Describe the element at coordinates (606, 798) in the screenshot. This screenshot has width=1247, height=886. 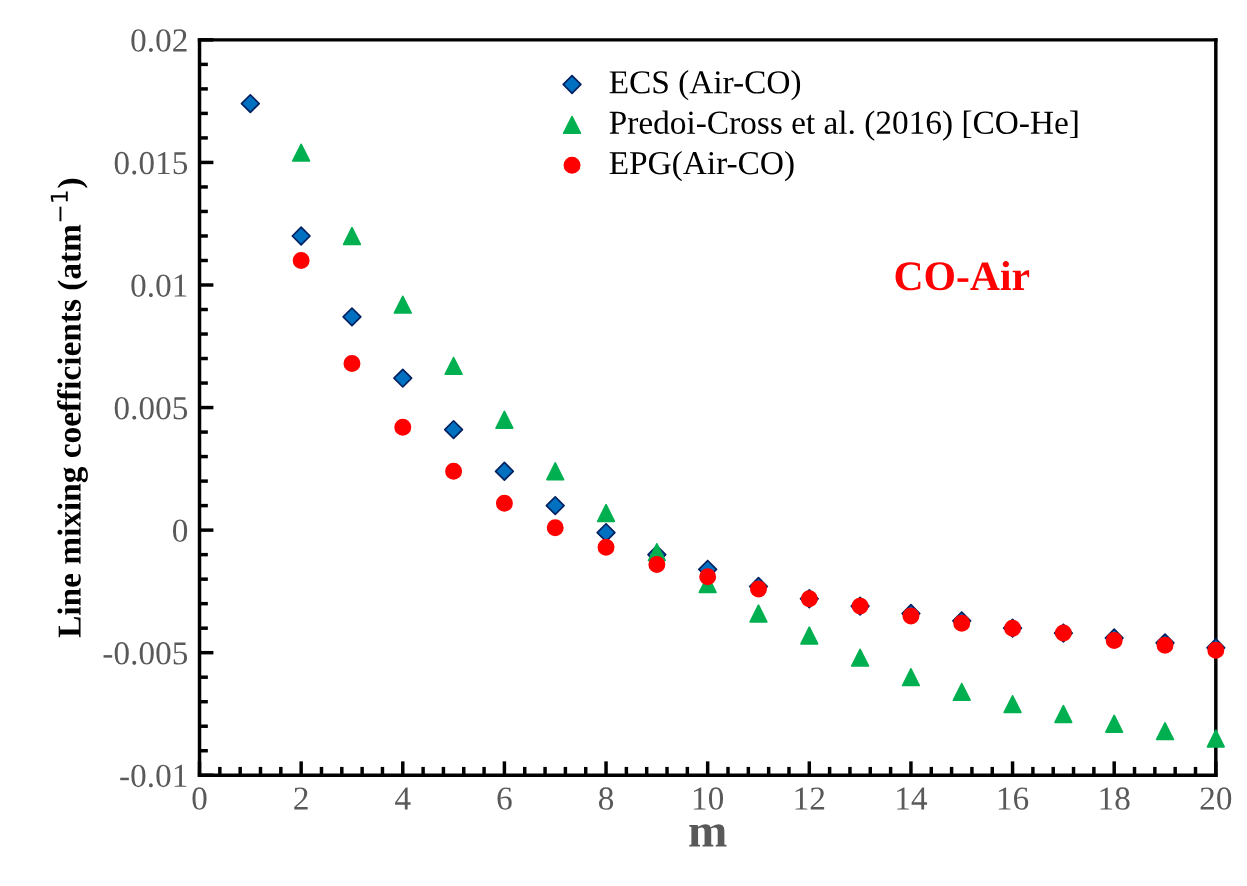
I see `x-tick-label: 8` at that location.